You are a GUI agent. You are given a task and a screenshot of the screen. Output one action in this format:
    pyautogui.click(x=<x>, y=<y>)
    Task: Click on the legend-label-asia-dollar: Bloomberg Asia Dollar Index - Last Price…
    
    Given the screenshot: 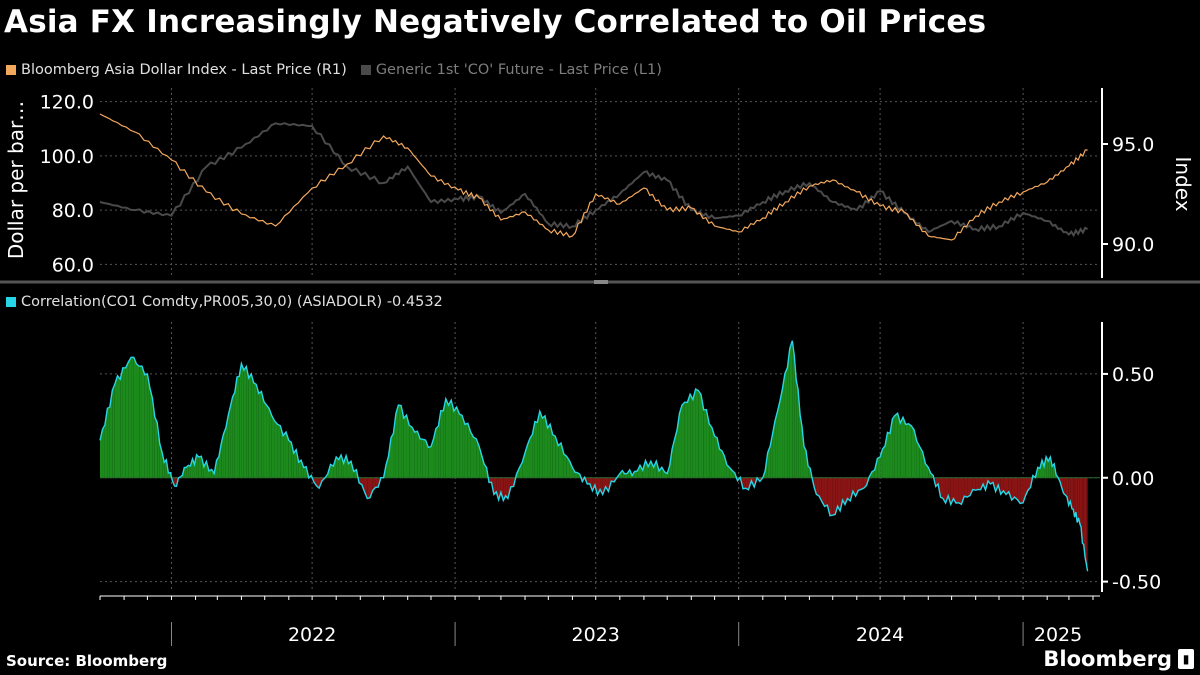 What is the action you would take?
    pyautogui.click(x=184, y=70)
    